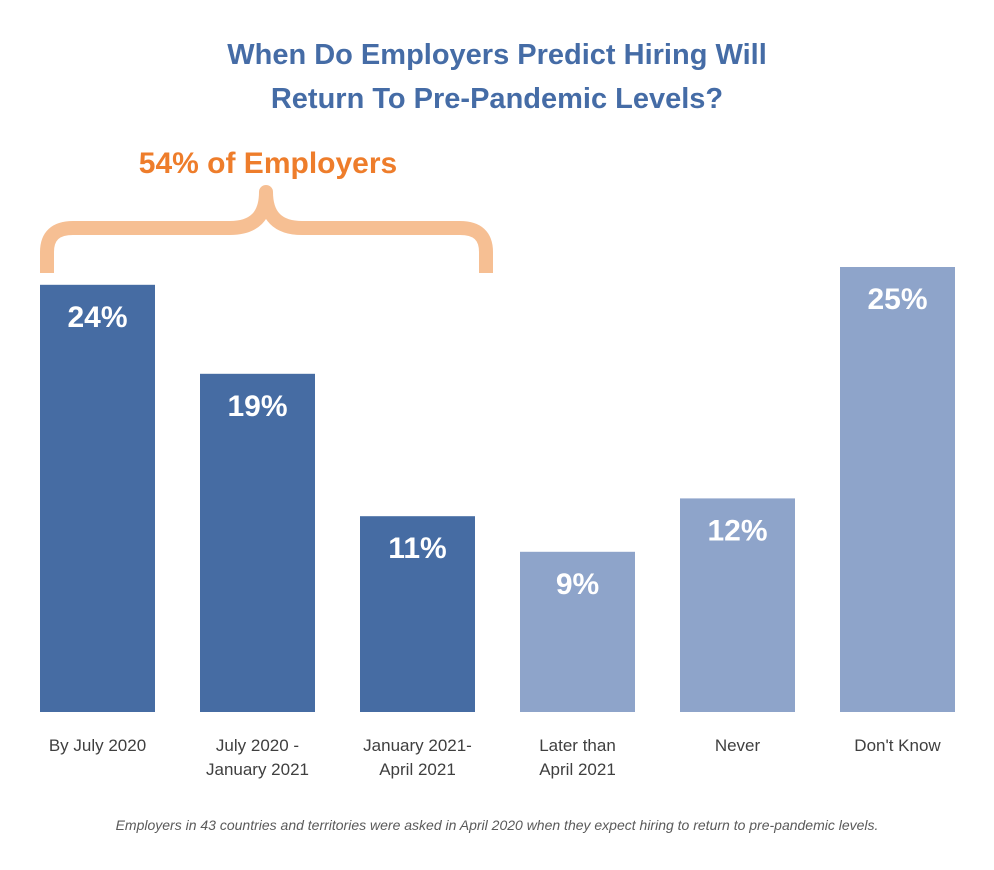  What do you see at coordinates (257, 769) in the screenshot?
I see `category-label-1-line-1: January 2021` at bounding box center [257, 769].